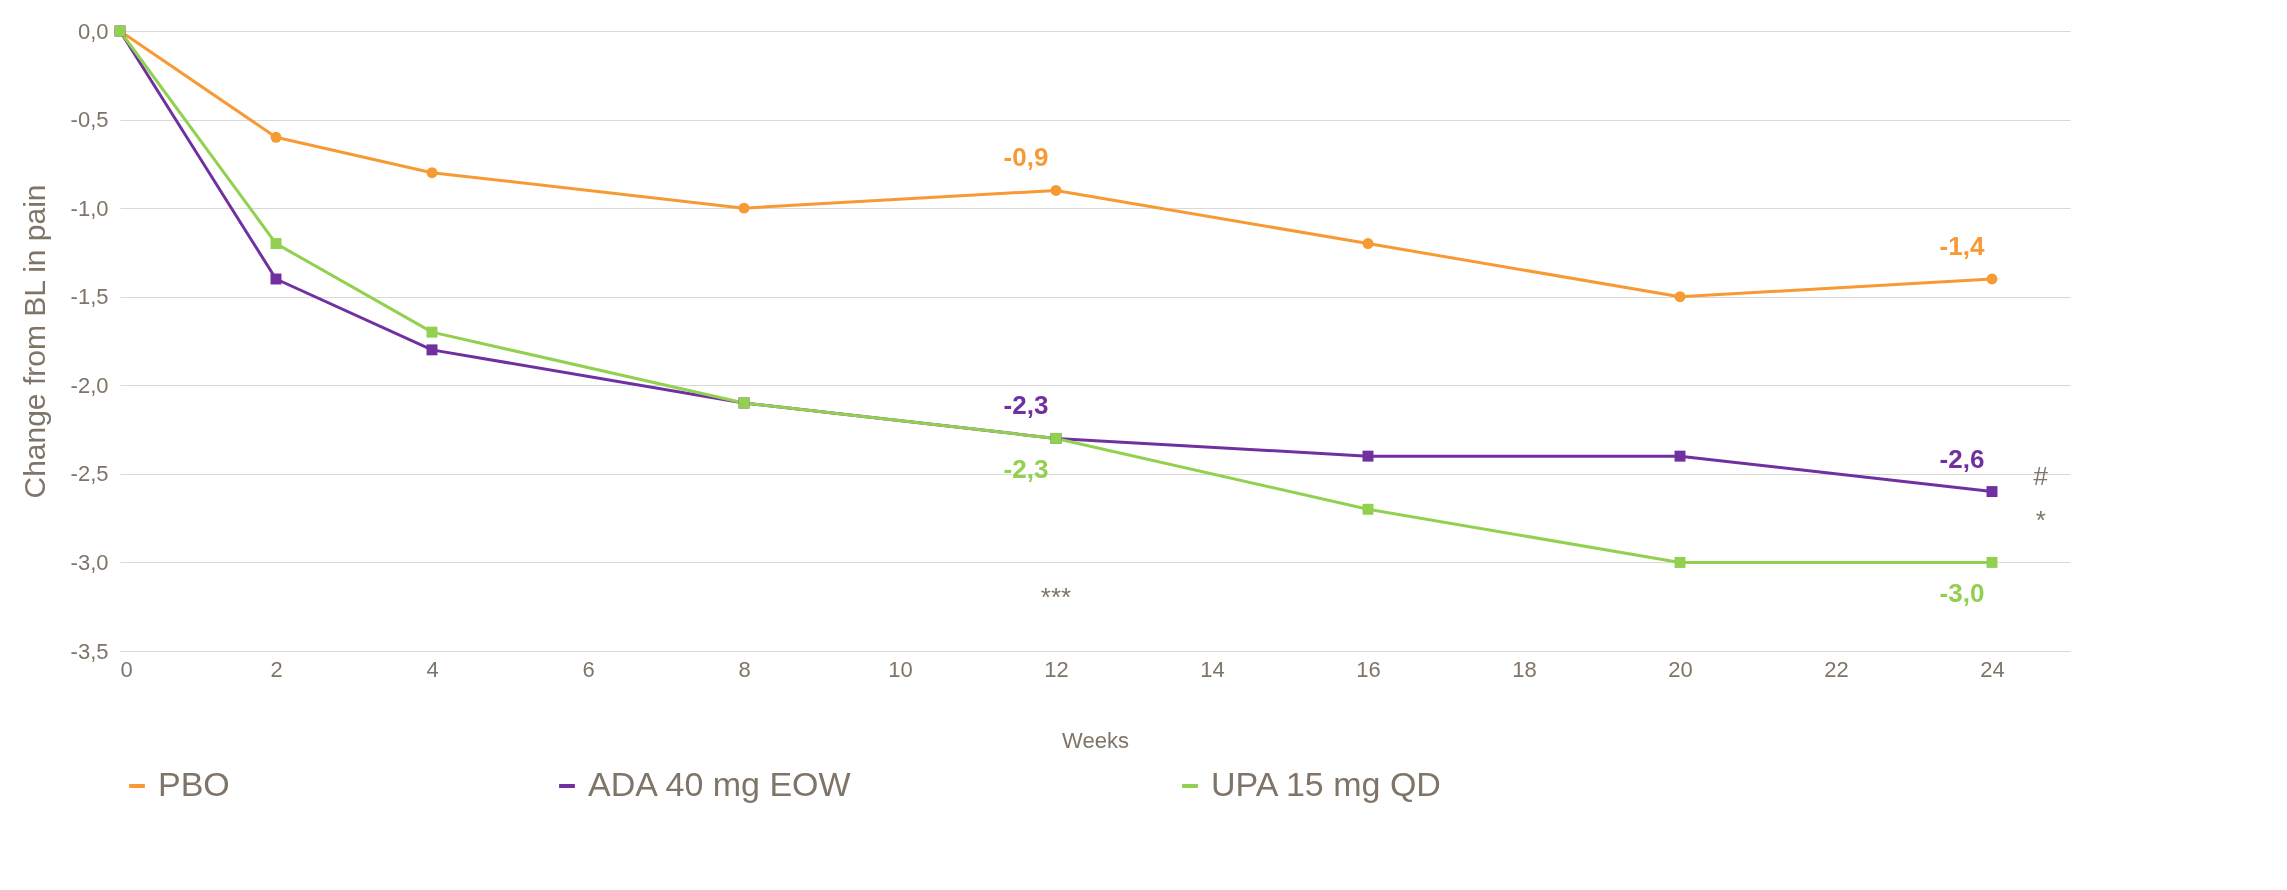 The height and width of the screenshot is (890, 2287). Describe the element at coordinates (1962, 246) in the screenshot. I see `data-label: -1,4` at that location.